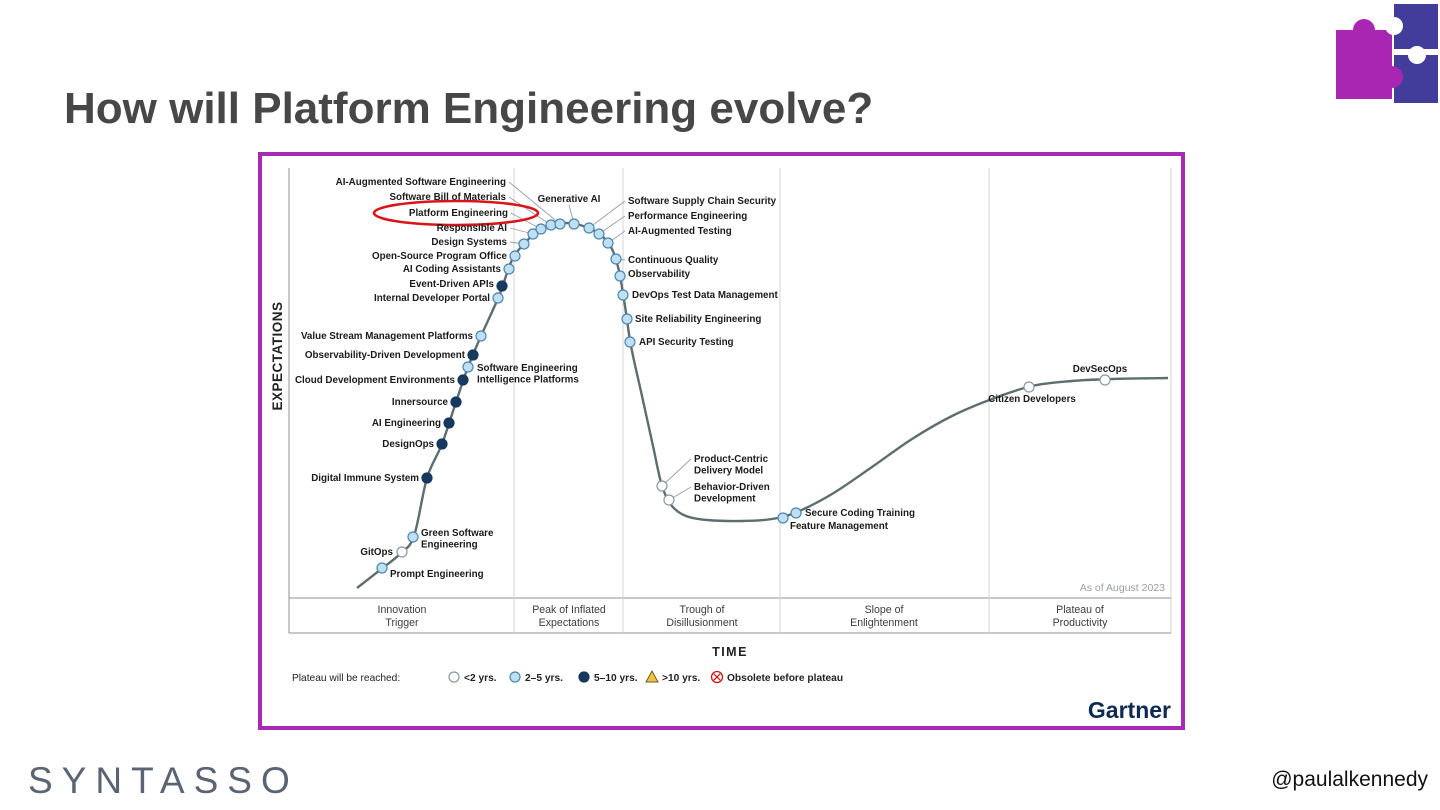 This screenshot has height=810, width=1440. I want to click on chart-point-label: Product-Centric Delivery Model, so click(731, 465).